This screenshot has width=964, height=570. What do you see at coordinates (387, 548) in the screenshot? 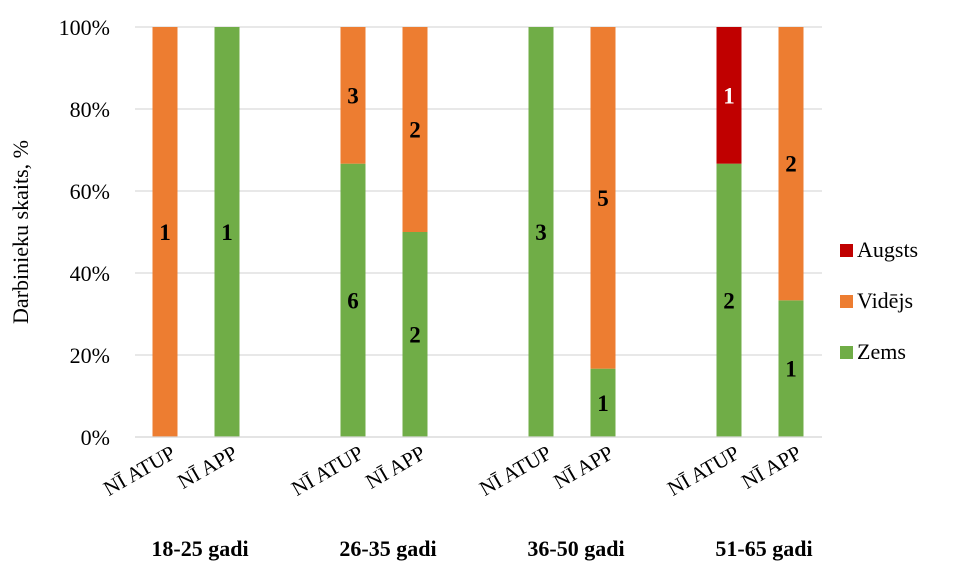
I see `group-label: 26-35 gadi` at bounding box center [387, 548].